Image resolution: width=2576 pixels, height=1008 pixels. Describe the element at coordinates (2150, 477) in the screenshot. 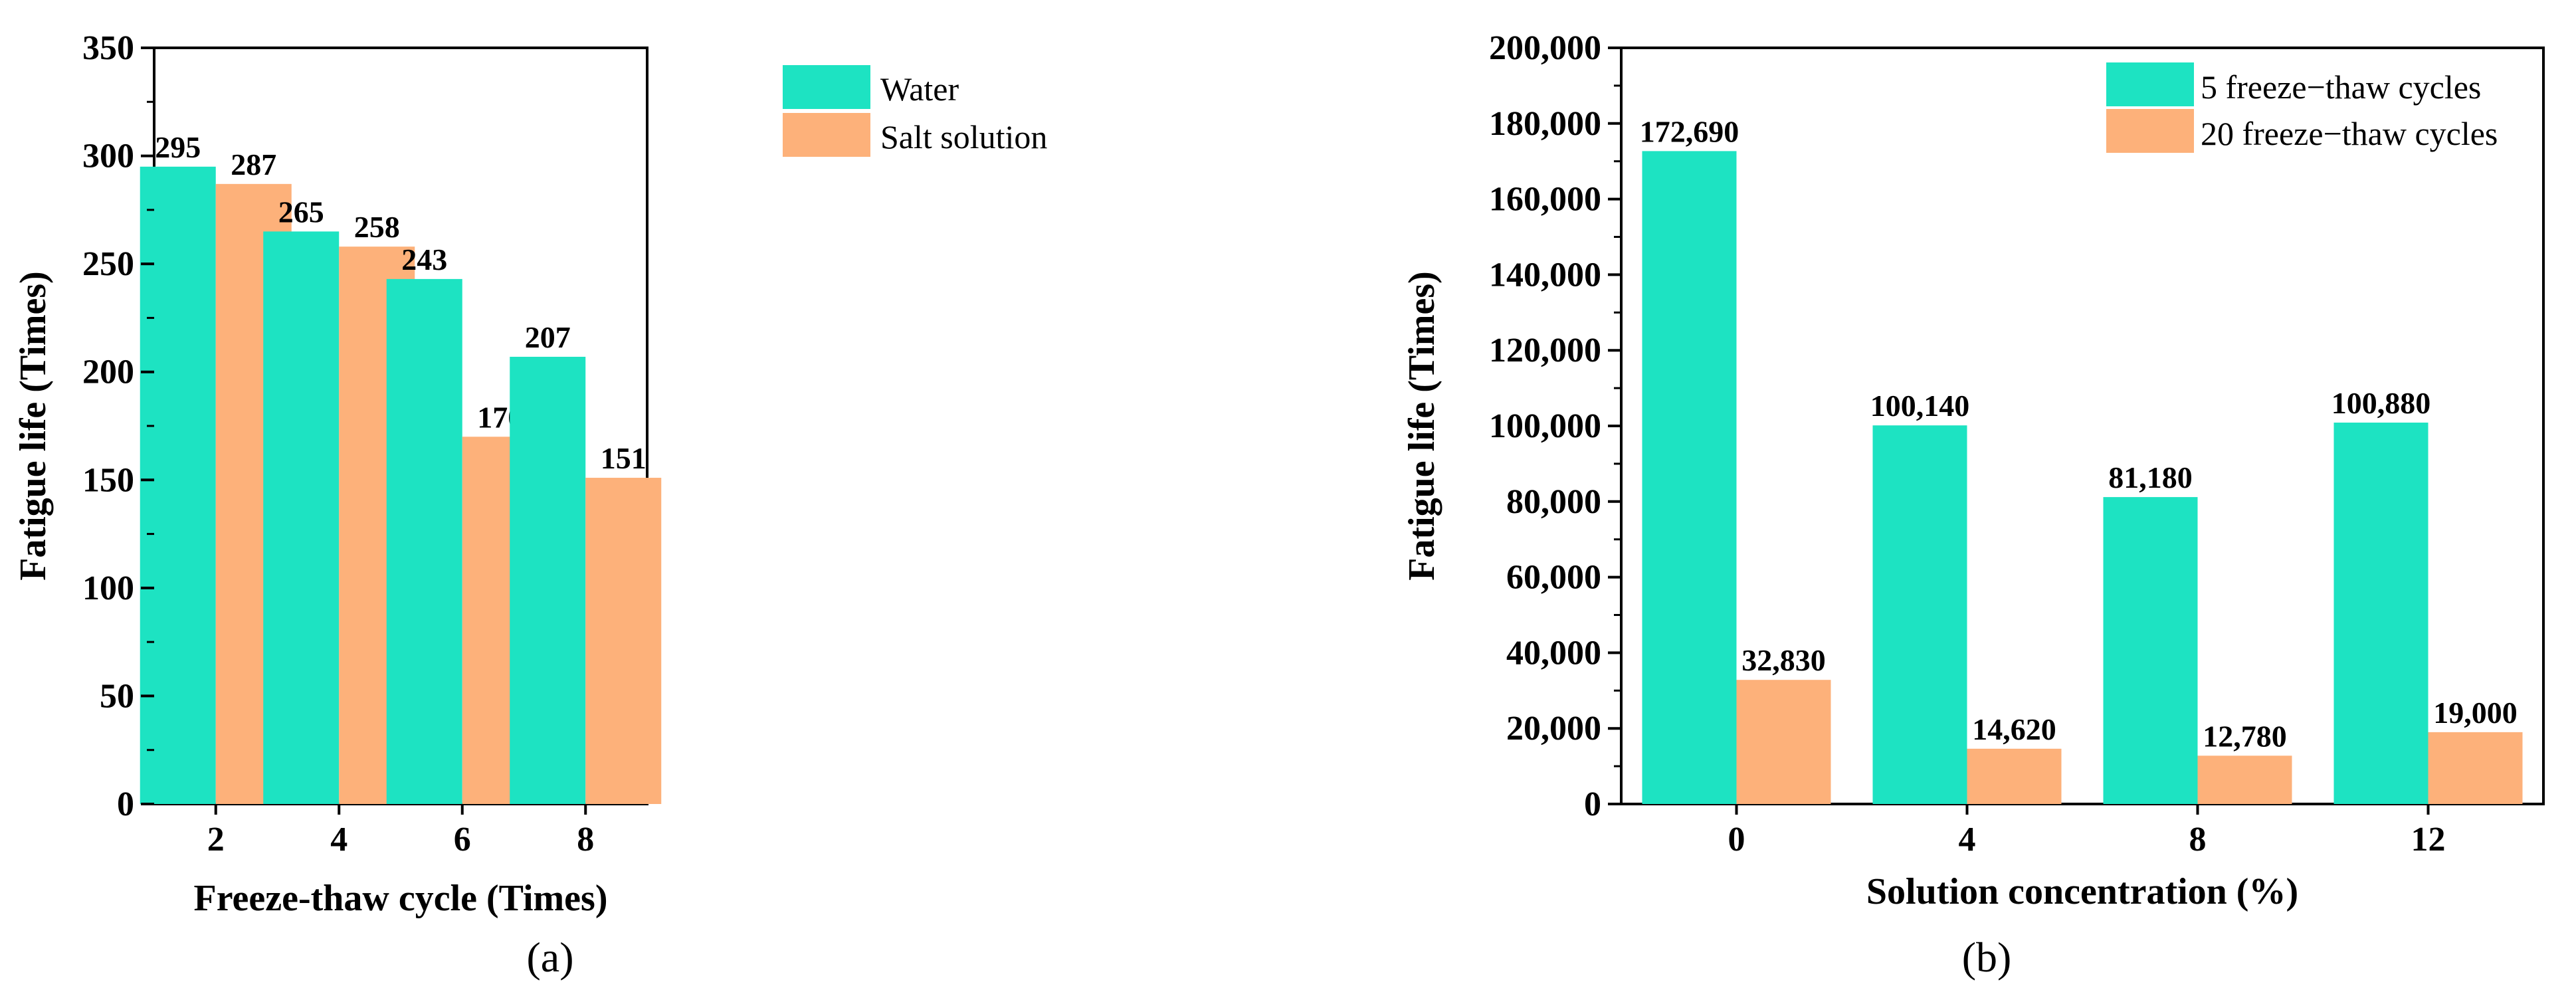

I see `data-label-b-s0-c2: 81,180` at that location.